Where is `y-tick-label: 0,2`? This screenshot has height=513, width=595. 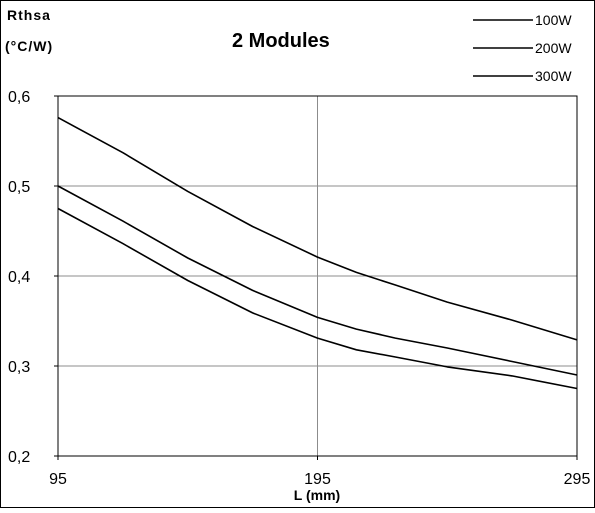
y-tick-label: 0,2 is located at coordinates (19, 457).